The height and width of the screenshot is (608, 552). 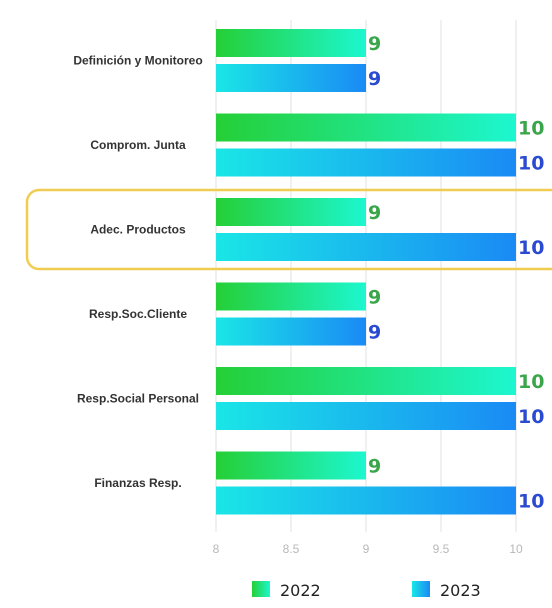 I want to click on value-label-2023-resp-soc-cliente: 9, so click(x=374, y=333).